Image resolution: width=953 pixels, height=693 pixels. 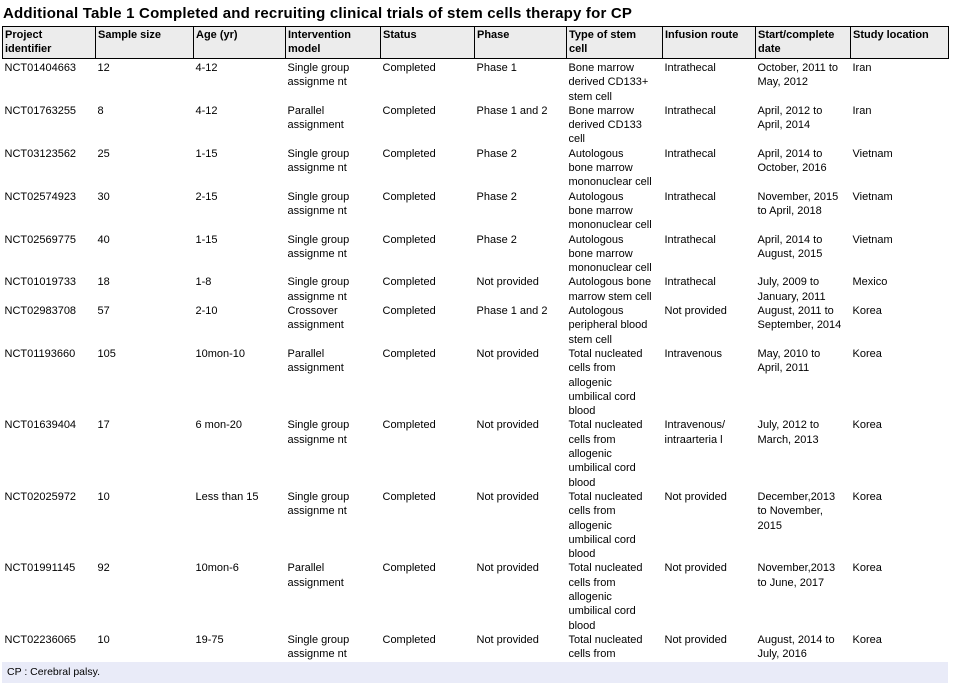 I want to click on column-header-phase: Phase, so click(x=520, y=42).